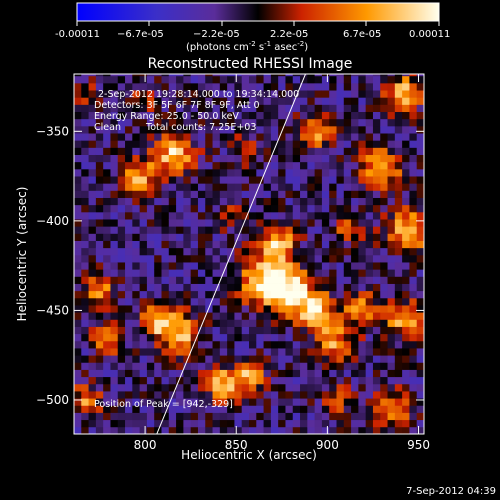 The image size is (500, 500). I want to click on x-axis-label: Heliocentric X (arcsec), so click(249, 455).